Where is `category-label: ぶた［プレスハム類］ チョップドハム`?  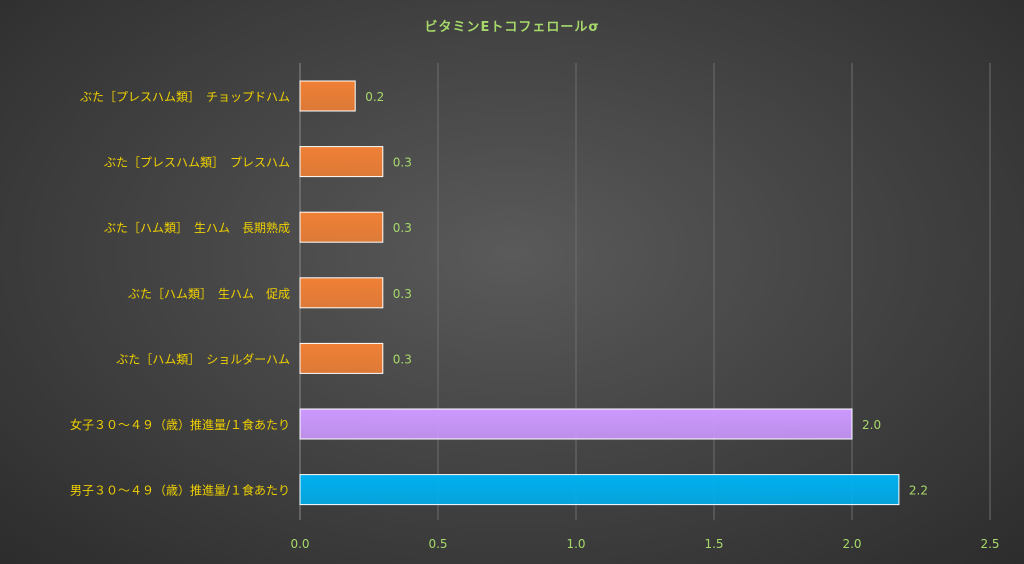
category-label: ぶた［プレスハム類］ チョップドハム is located at coordinates (185, 97).